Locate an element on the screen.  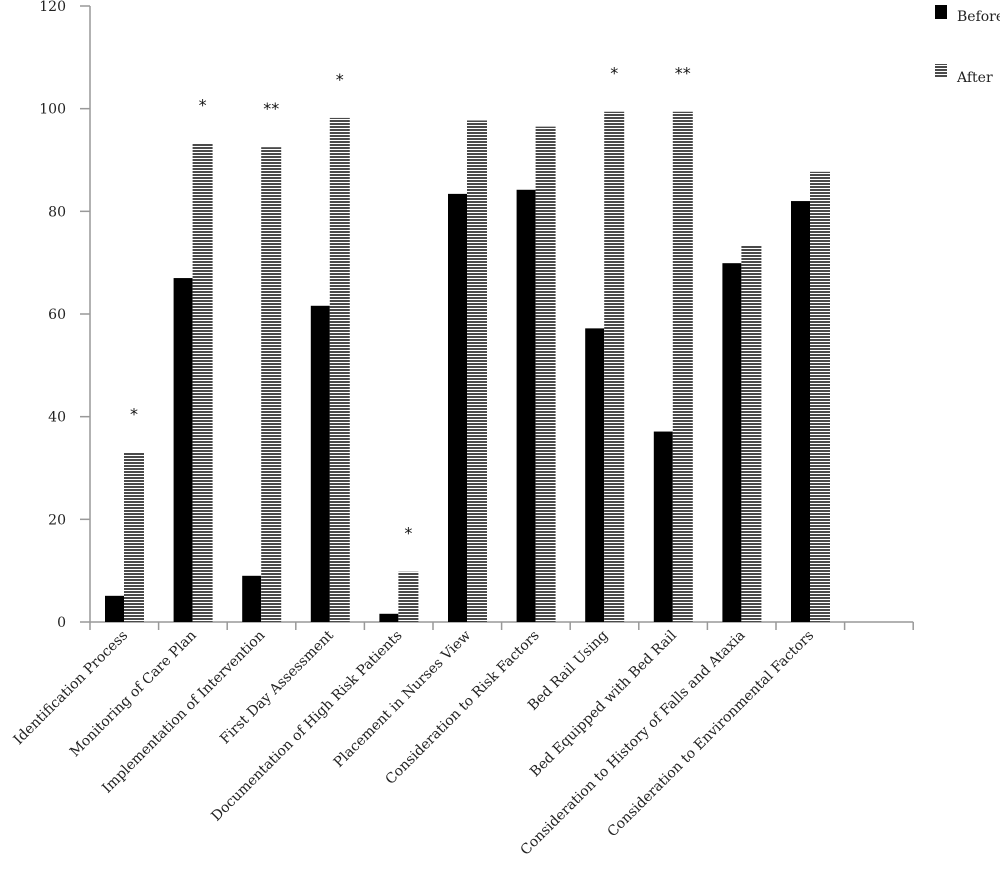
category-label: Bed Equipped with Bed Rail is located at coordinates (603, 703).